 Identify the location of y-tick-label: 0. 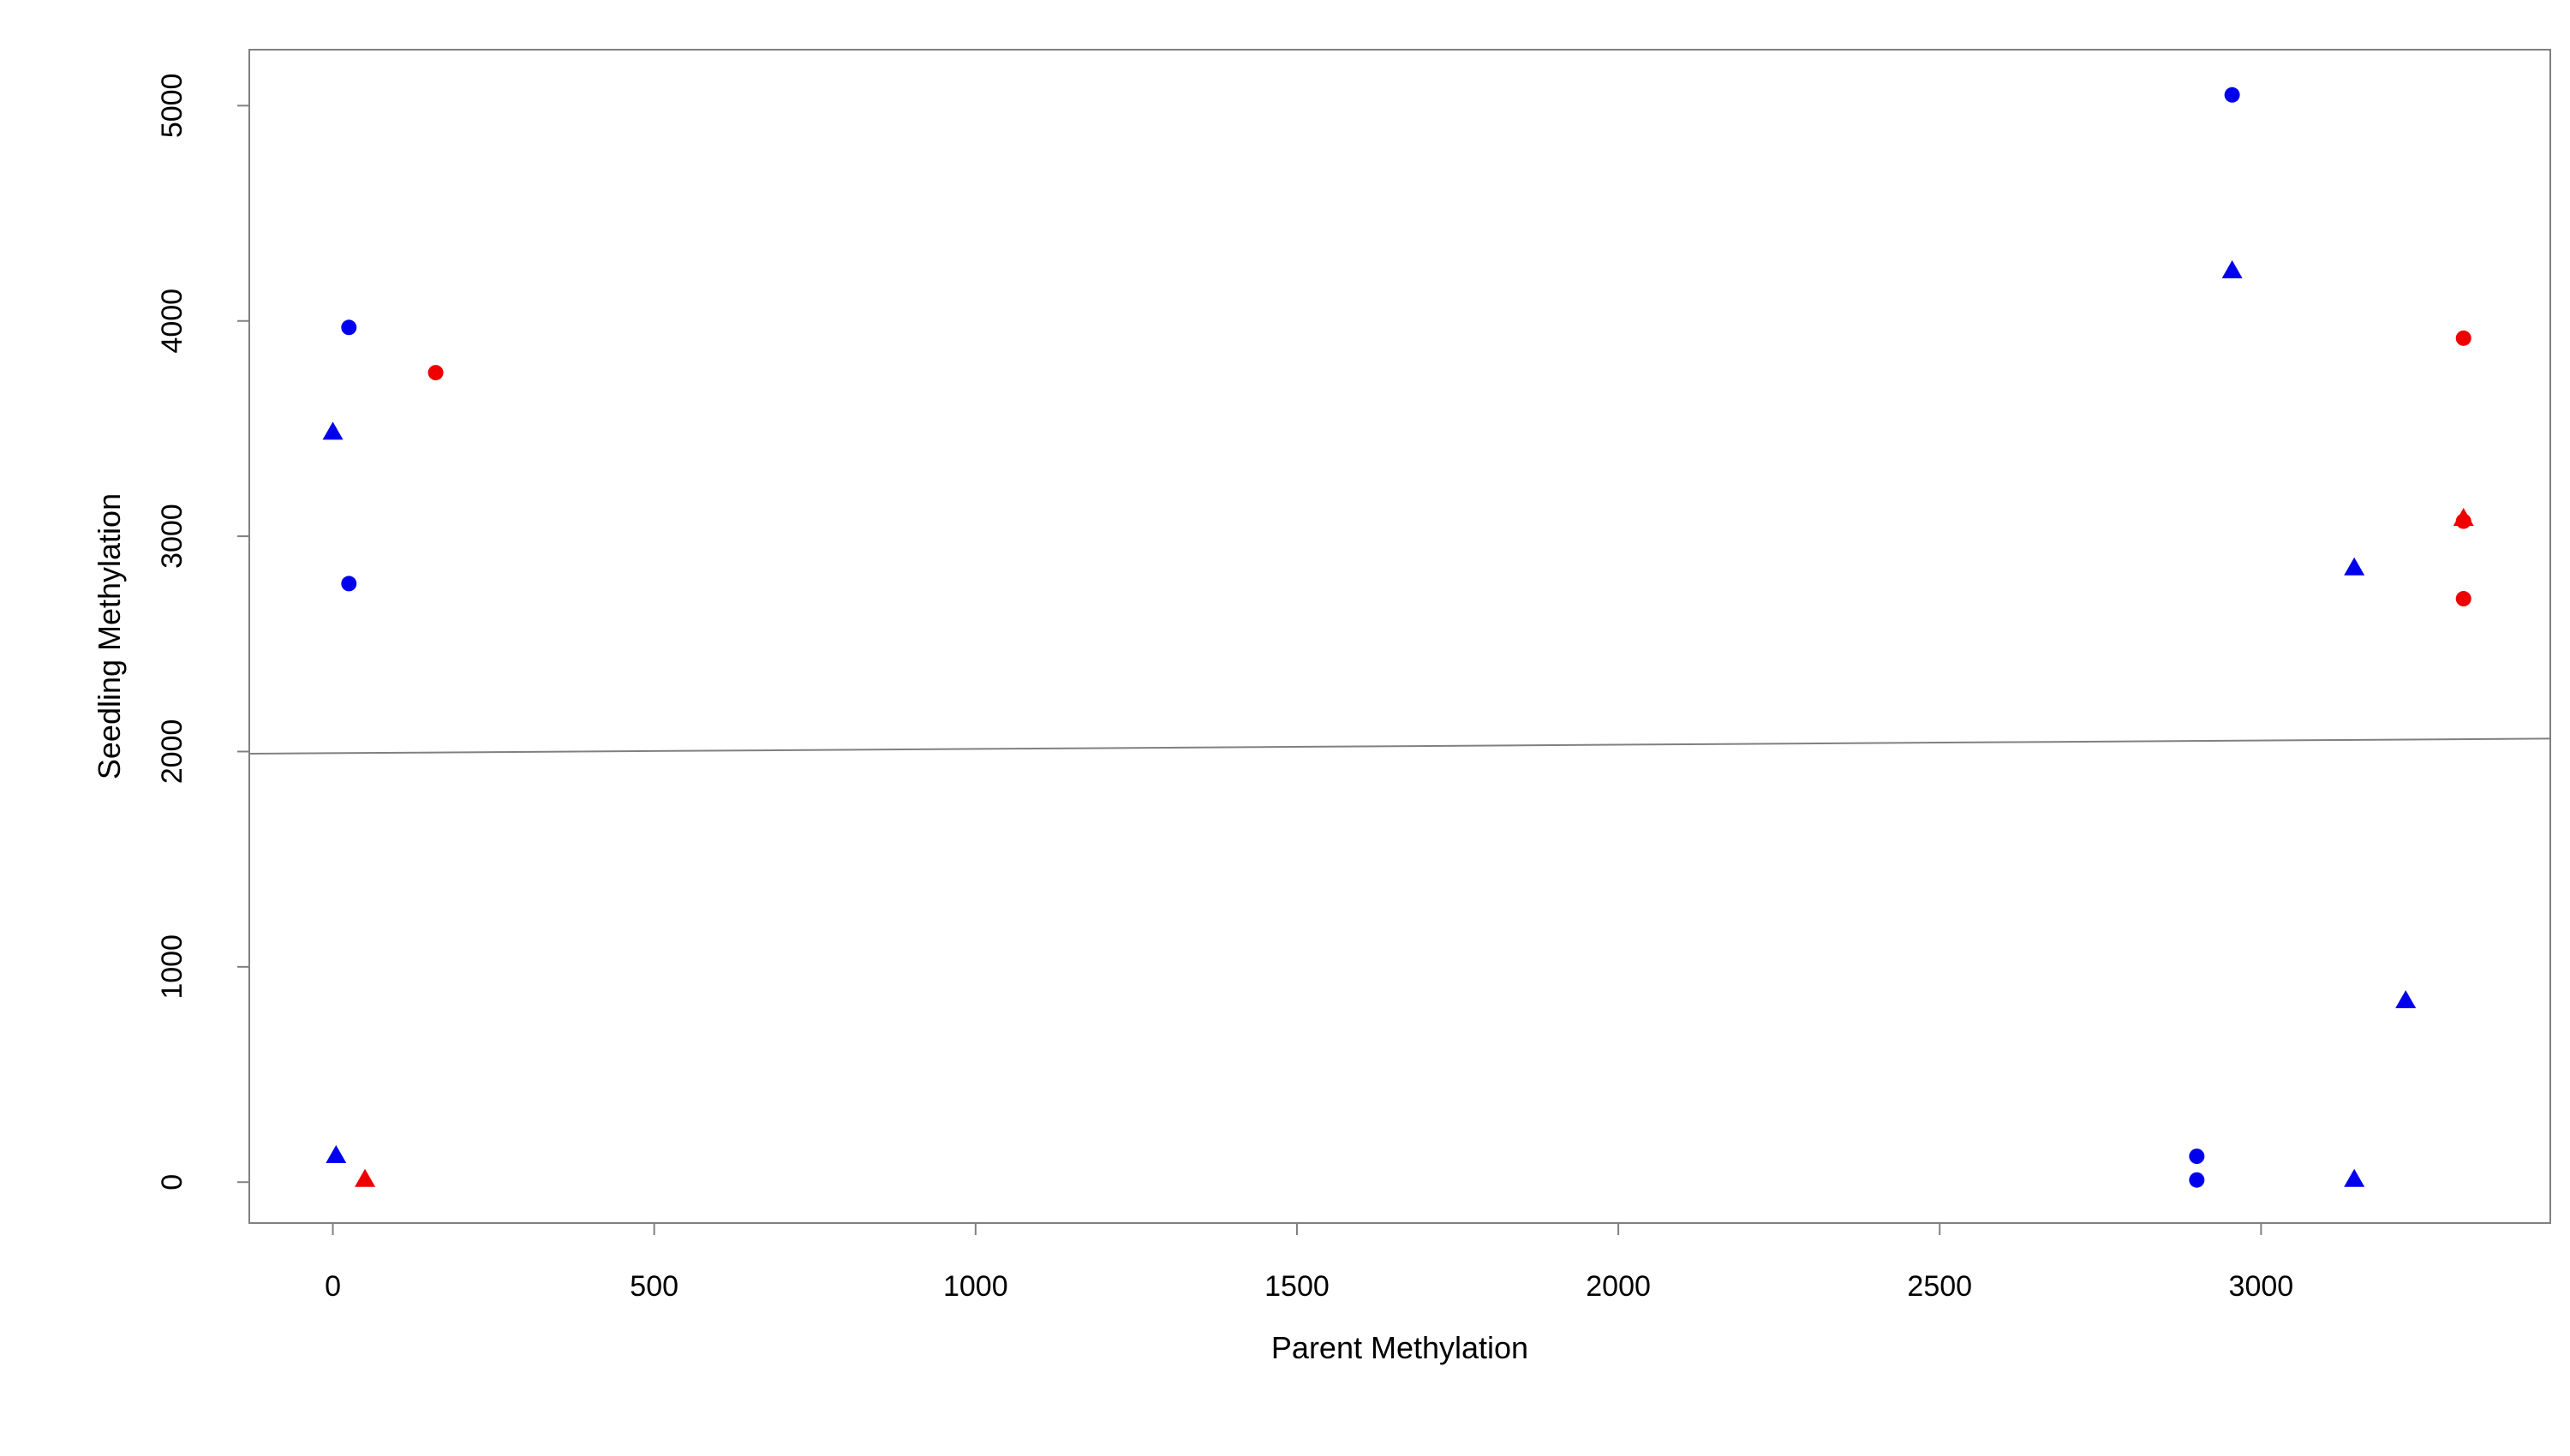
(172, 1182).